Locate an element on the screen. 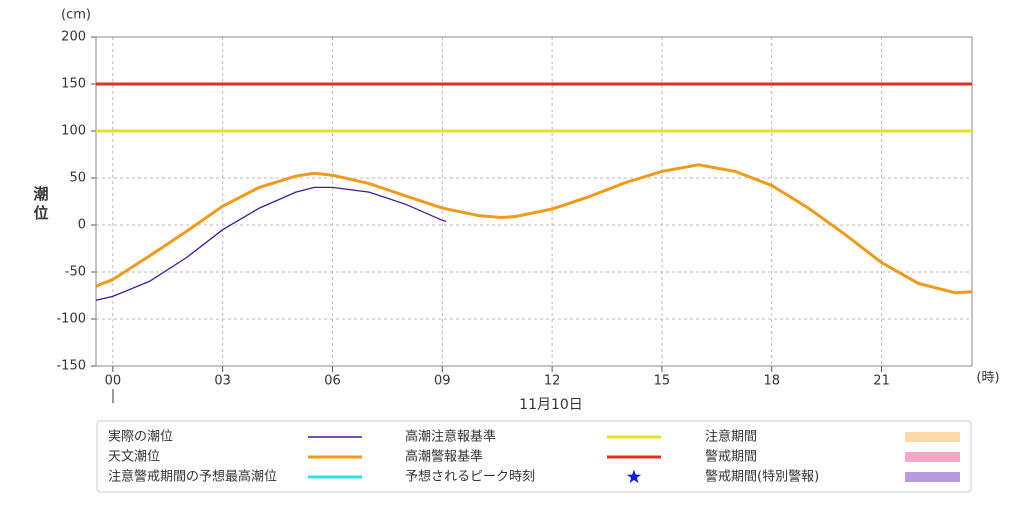  x-tick-label: 15 is located at coordinates (662, 381).